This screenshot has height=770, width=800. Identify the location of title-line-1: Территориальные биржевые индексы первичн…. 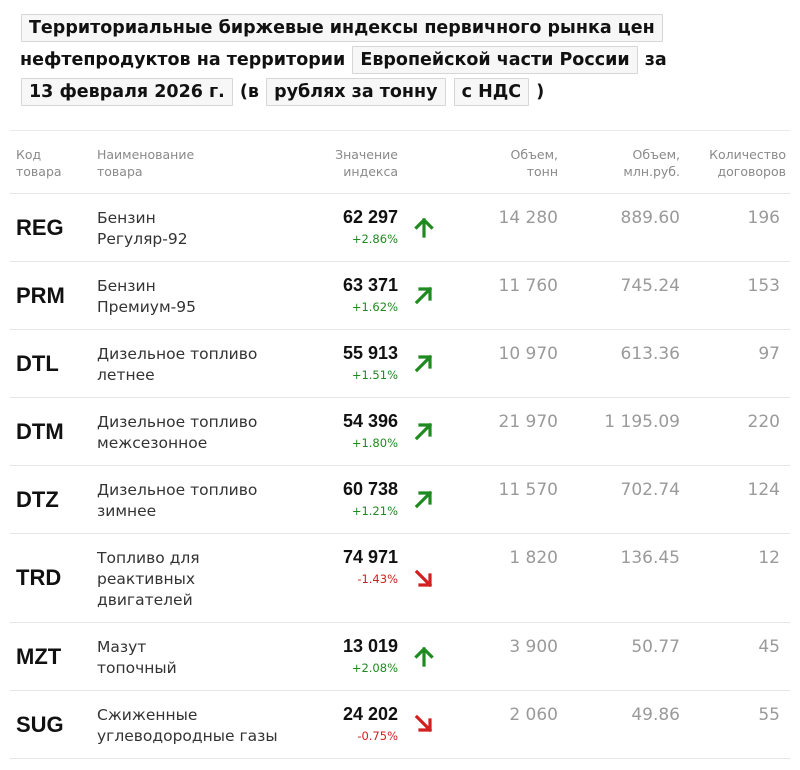
(342, 28).